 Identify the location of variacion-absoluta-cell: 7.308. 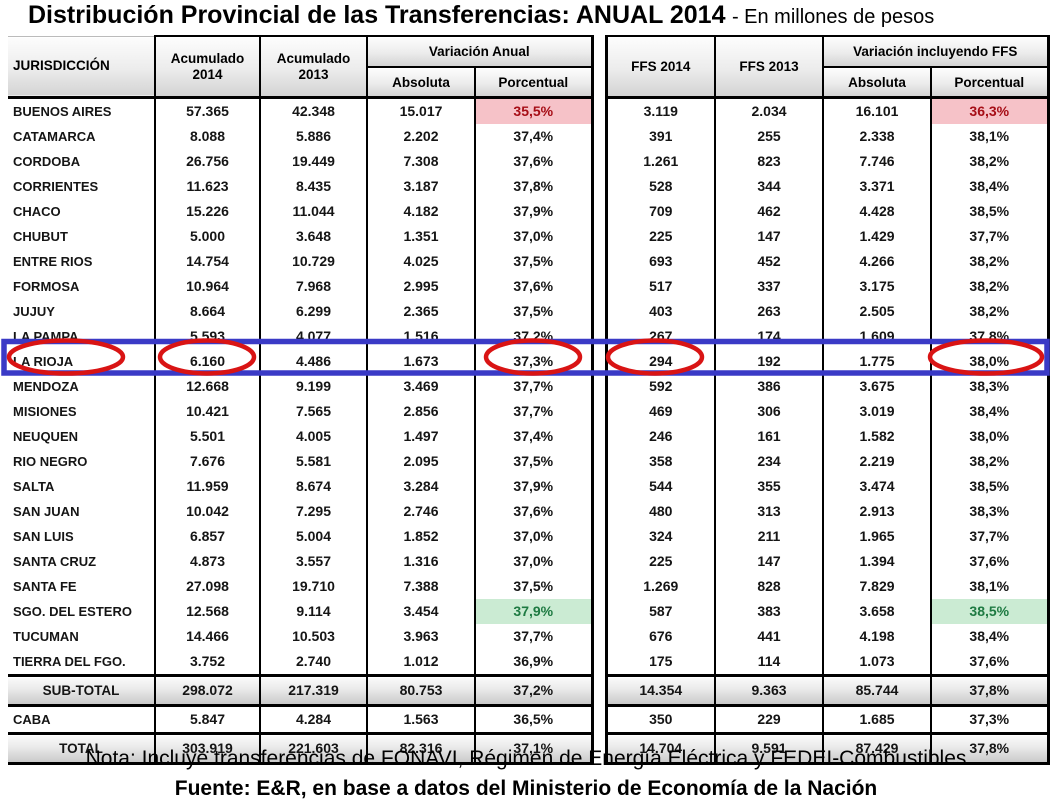
(421, 161).